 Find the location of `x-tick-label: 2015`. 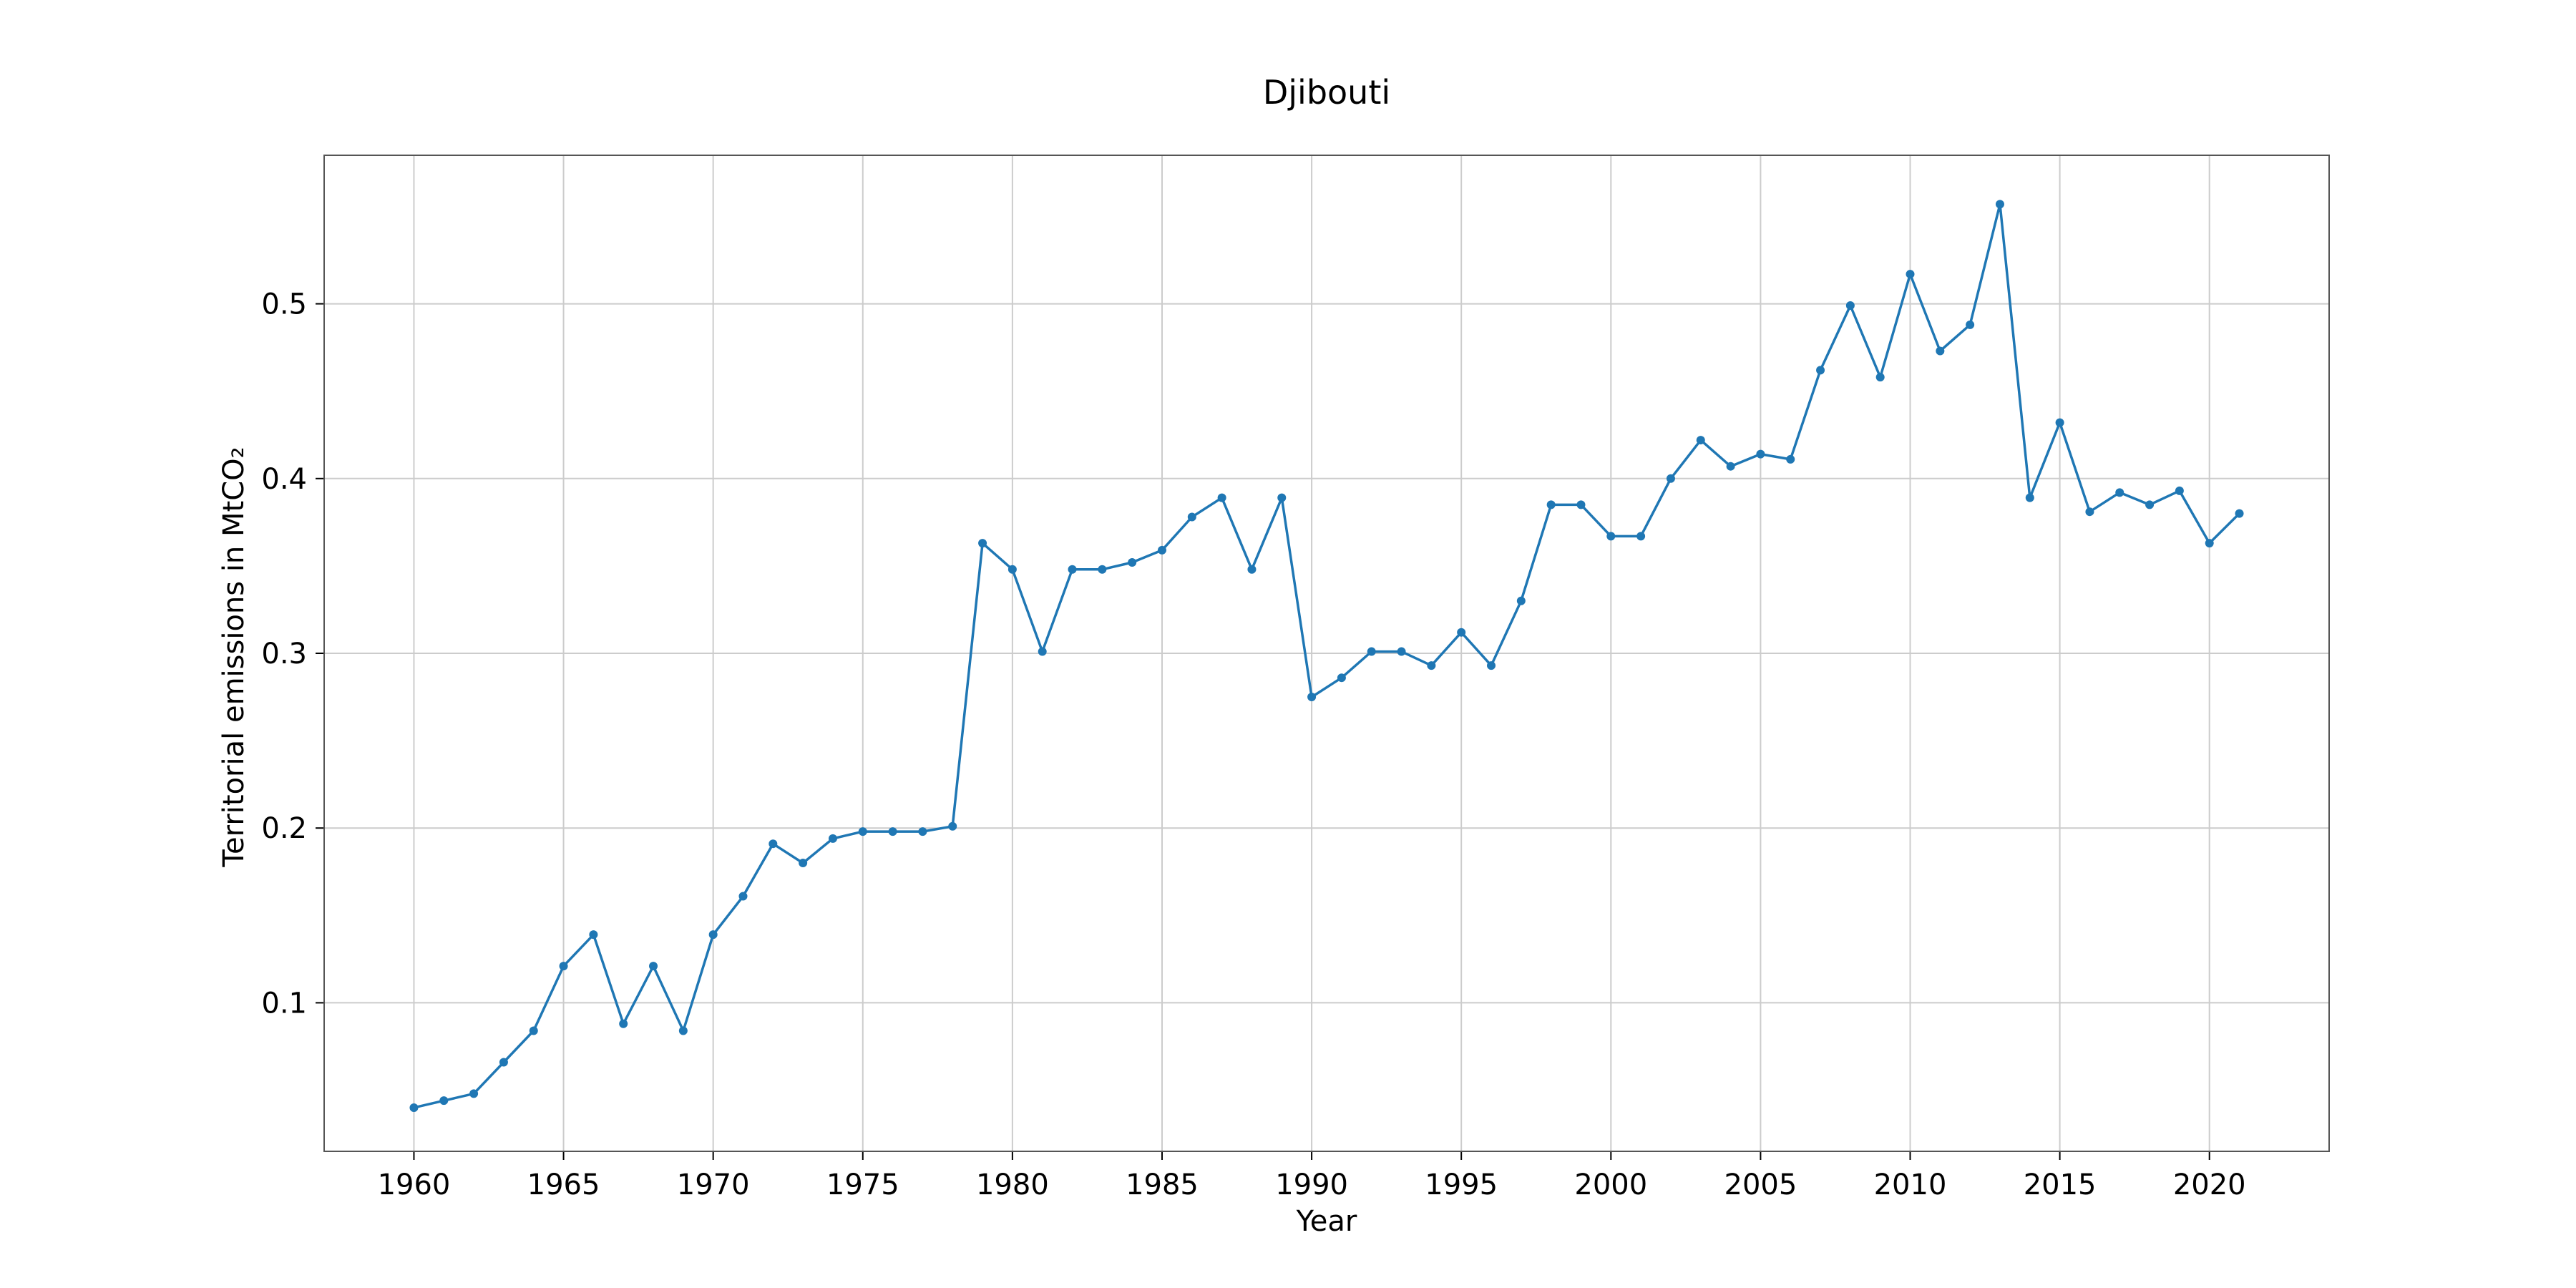

x-tick-label: 2015 is located at coordinates (2060, 1185).